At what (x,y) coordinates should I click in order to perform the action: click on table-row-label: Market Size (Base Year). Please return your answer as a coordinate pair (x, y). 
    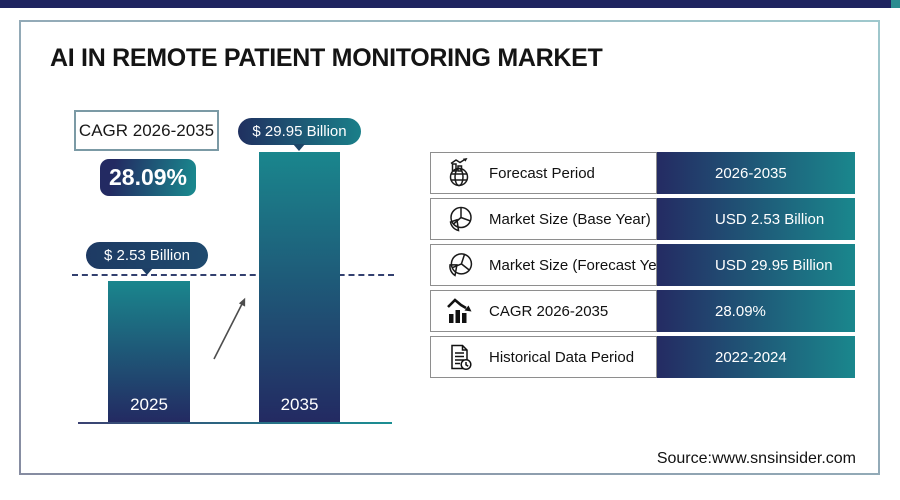
    Looking at the image, I should click on (570, 219).